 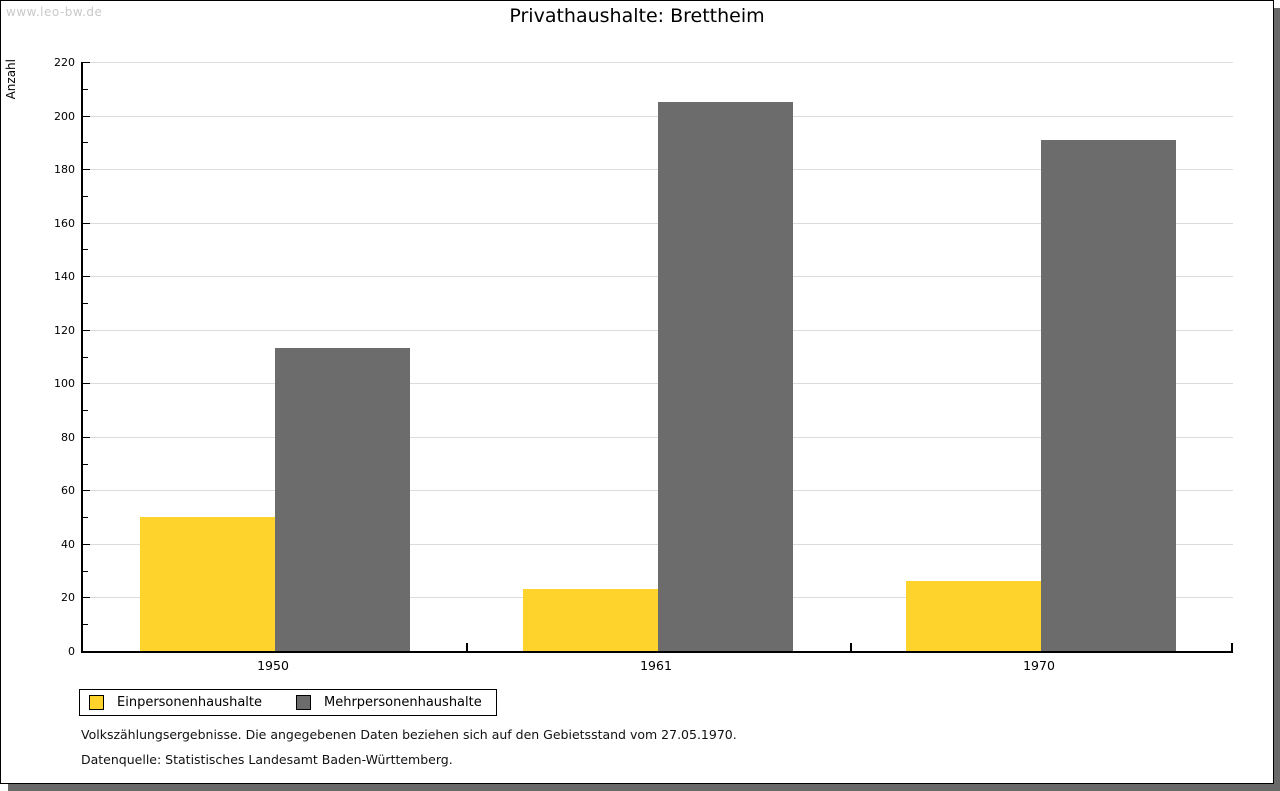 I want to click on legend-item-mehrpersonenhaushalte: Mehrpersonenhaushalte, so click(x=389, y=702).